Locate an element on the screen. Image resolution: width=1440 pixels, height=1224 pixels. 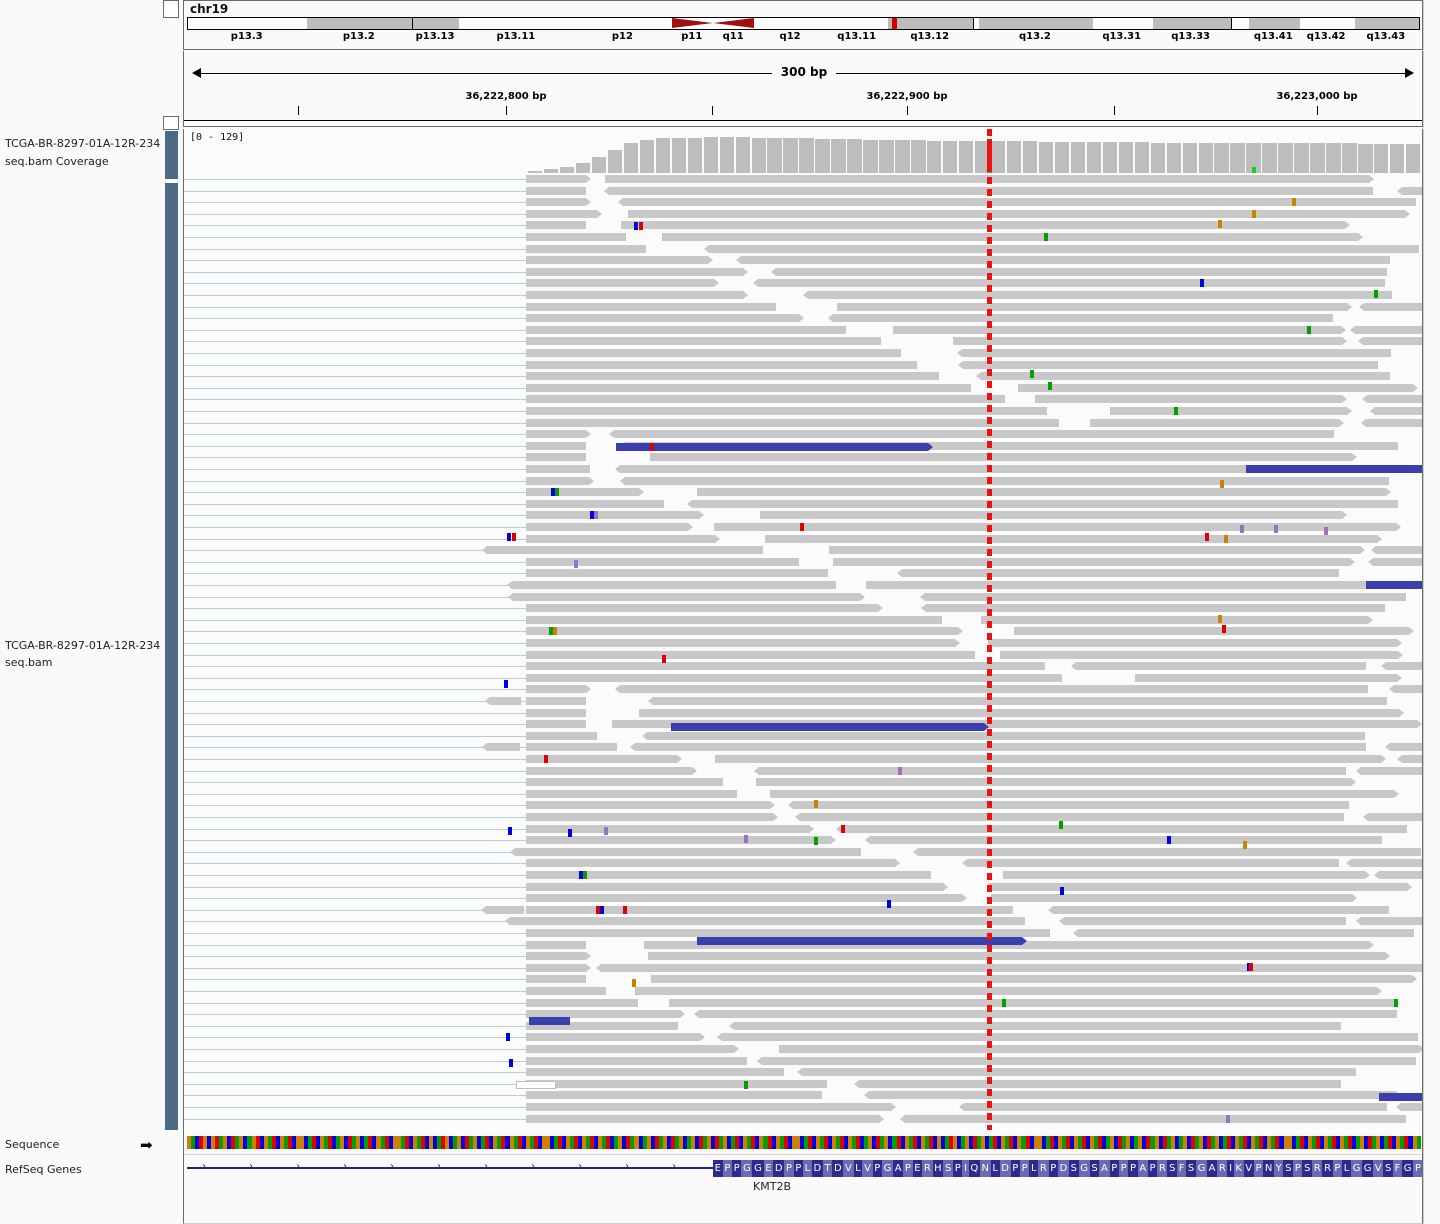
alignment-track-name-line1: TCGA-BR-8297-01A-12R-2343- is located at coordinates (86, 645).